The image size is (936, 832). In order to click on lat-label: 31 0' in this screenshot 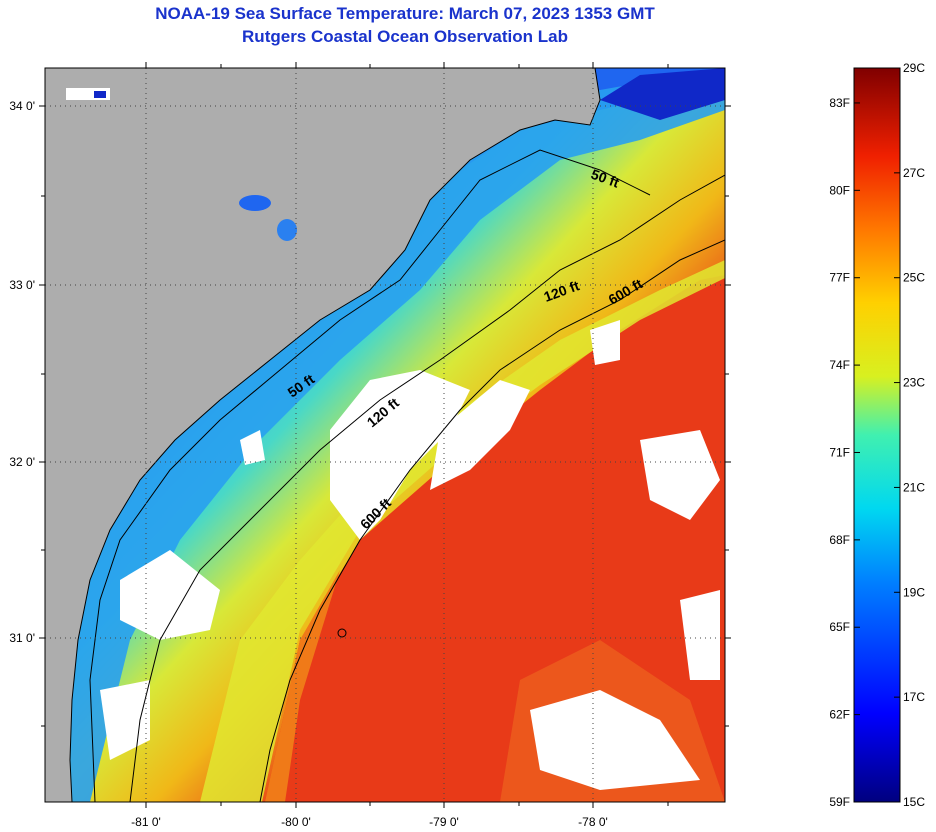, I will do `click(22, 638)`.